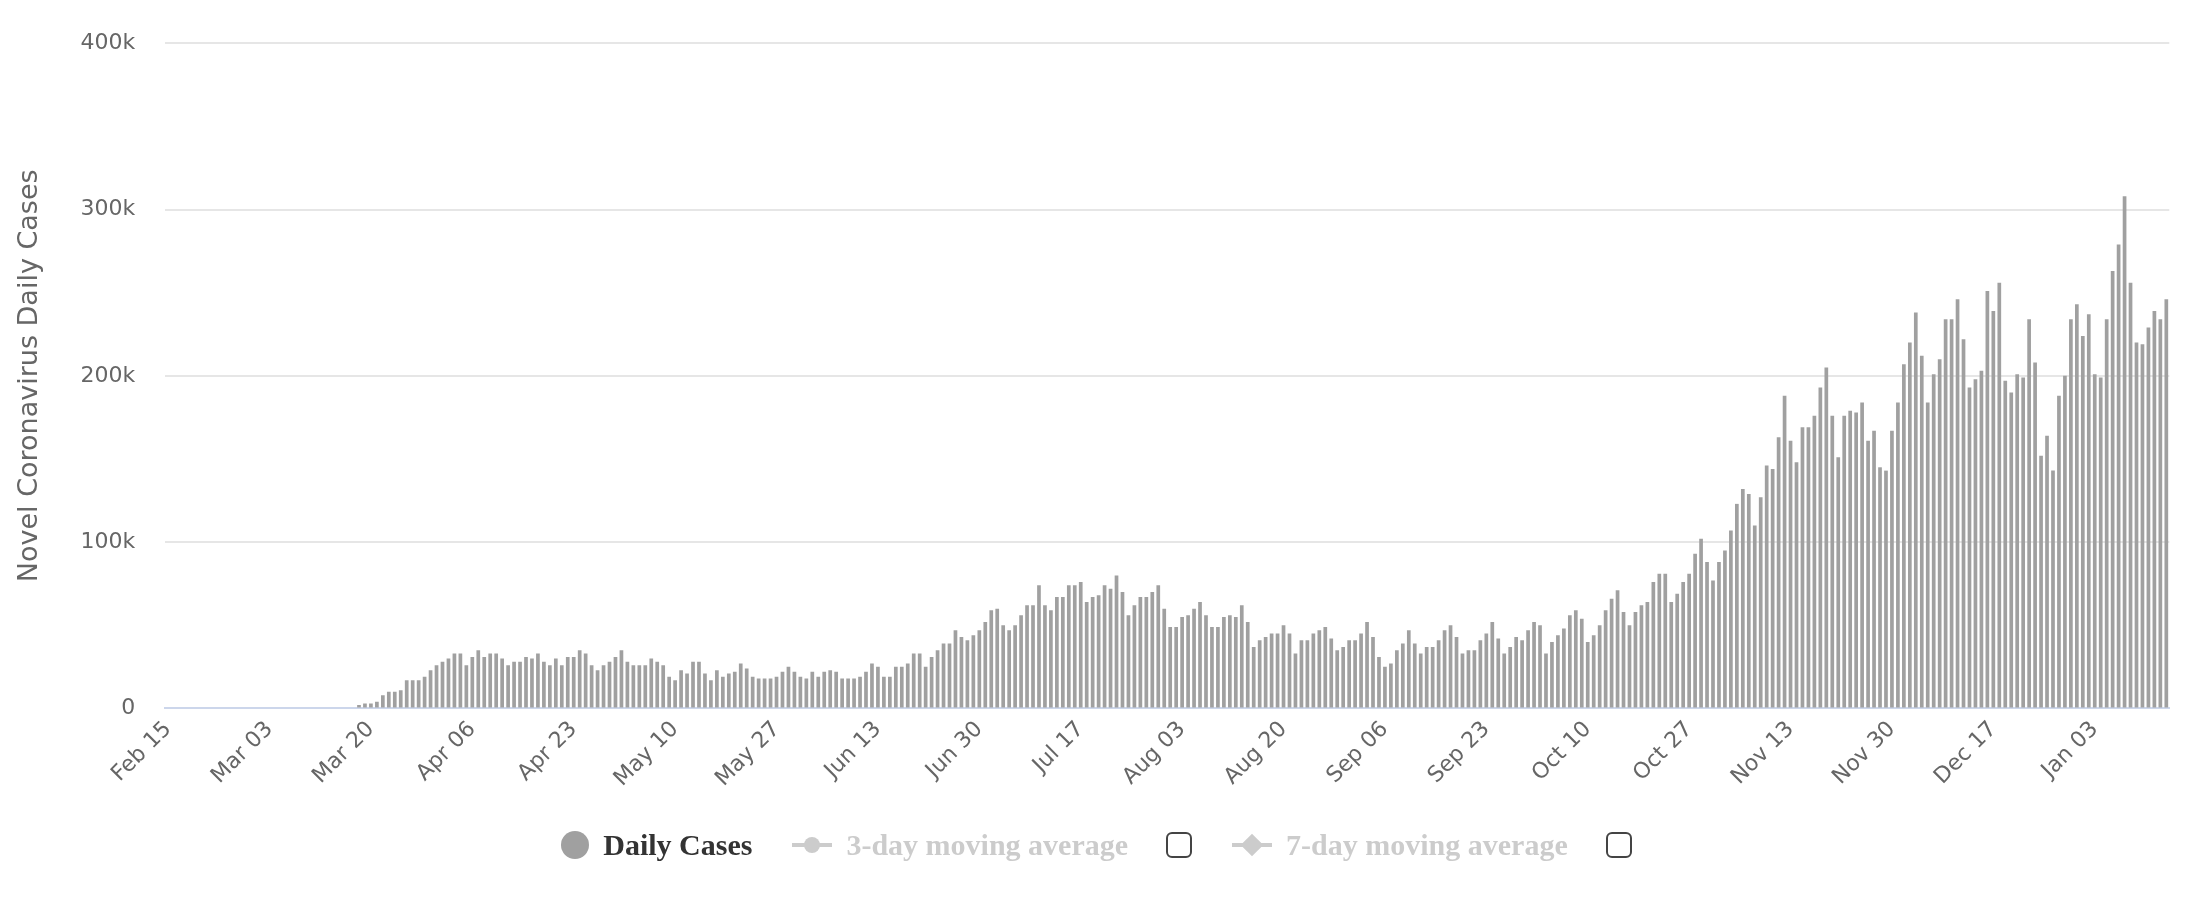 The image size is (2193, 897). I want to click on x-tick-label: Jun 30, so click(952, 749).